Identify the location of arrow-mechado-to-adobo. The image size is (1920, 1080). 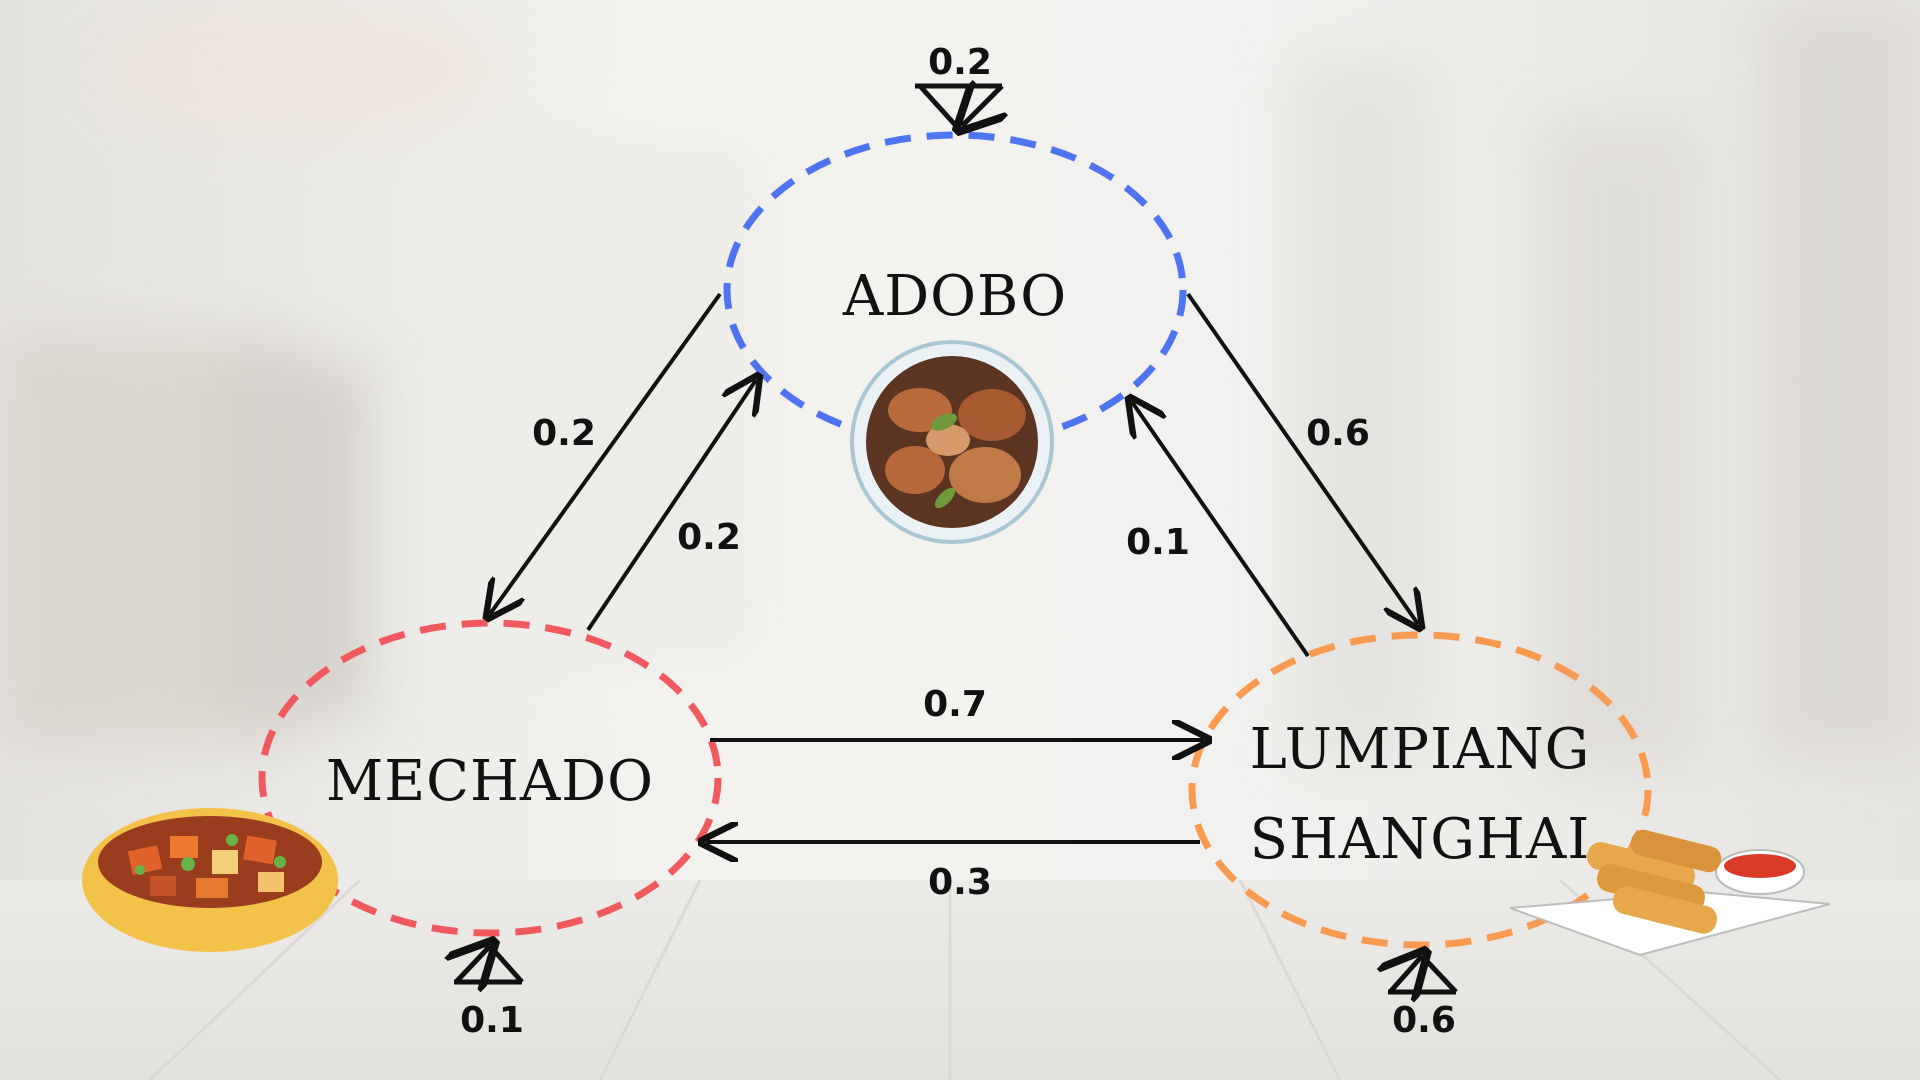
(671, 506).